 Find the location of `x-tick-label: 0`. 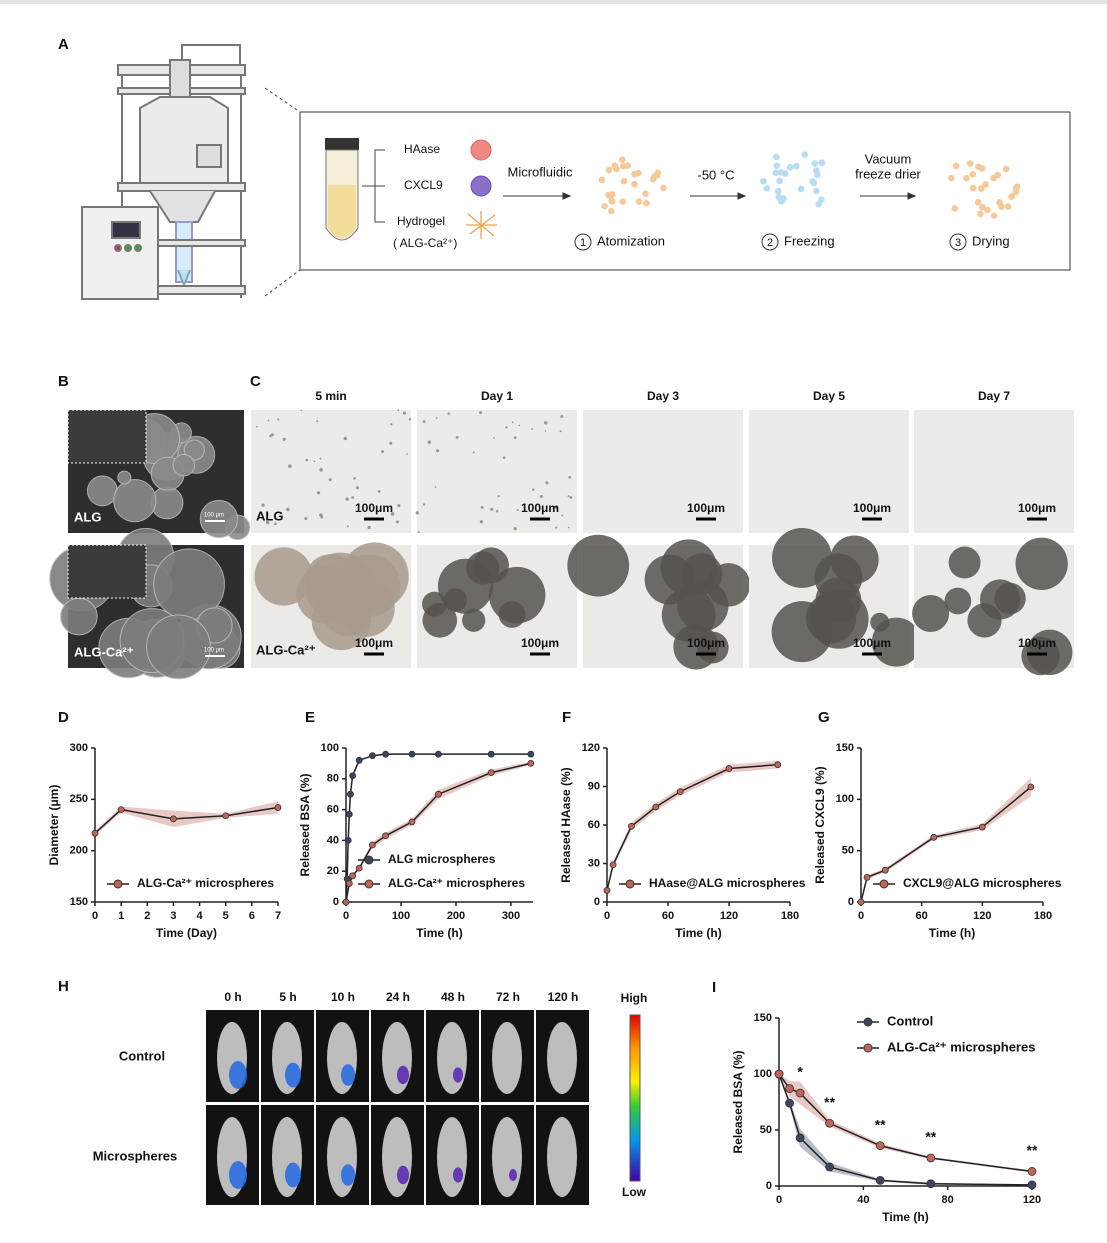

x-tick-label: 0 is located at coordinates (861, 916).